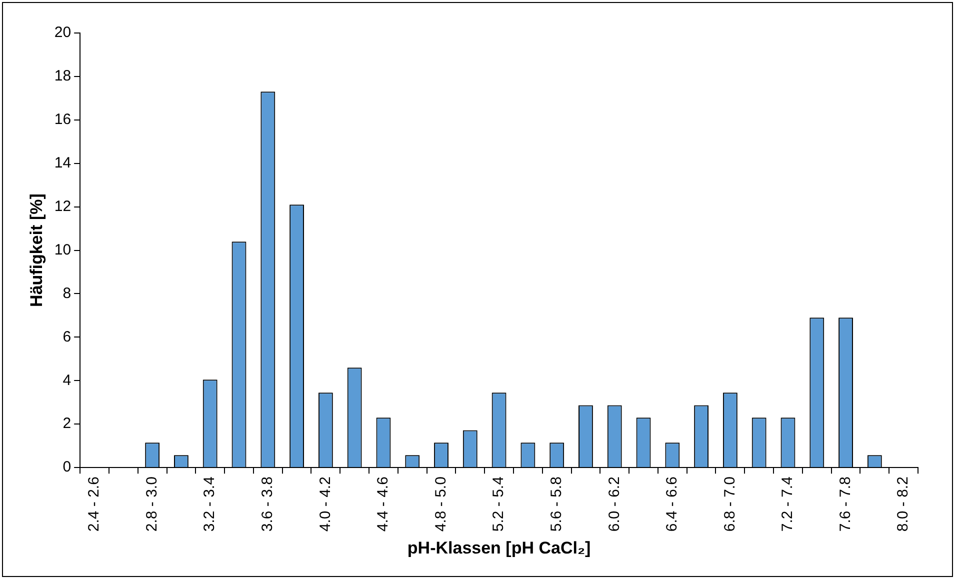 This screenshot has width=959, height=581. I want to click on x-axis-title: pH-Klassen [pH CaCl₂], so click(499, 548).